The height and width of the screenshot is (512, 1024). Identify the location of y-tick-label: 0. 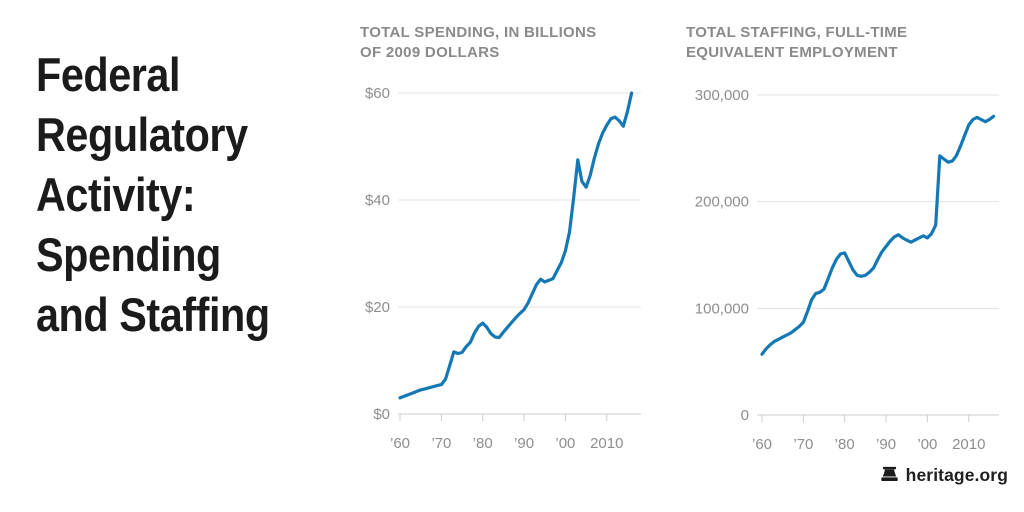
(745, 415).